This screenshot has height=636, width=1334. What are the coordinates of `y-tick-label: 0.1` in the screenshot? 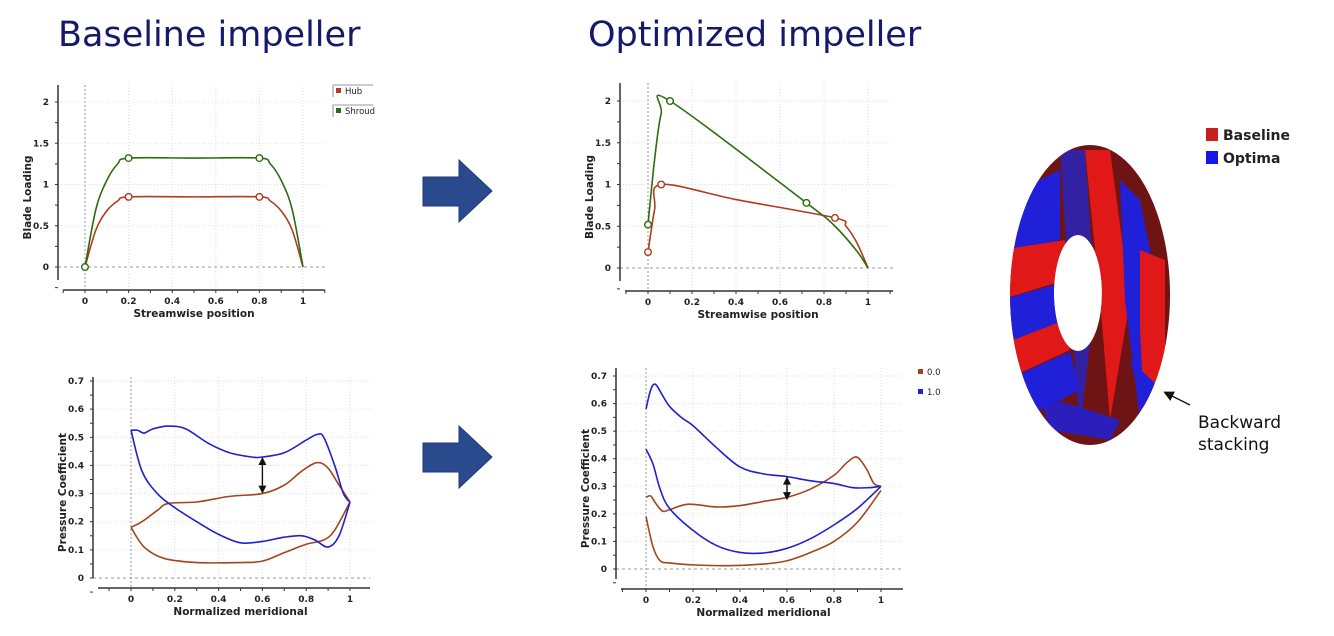 It's located at (76, 551).